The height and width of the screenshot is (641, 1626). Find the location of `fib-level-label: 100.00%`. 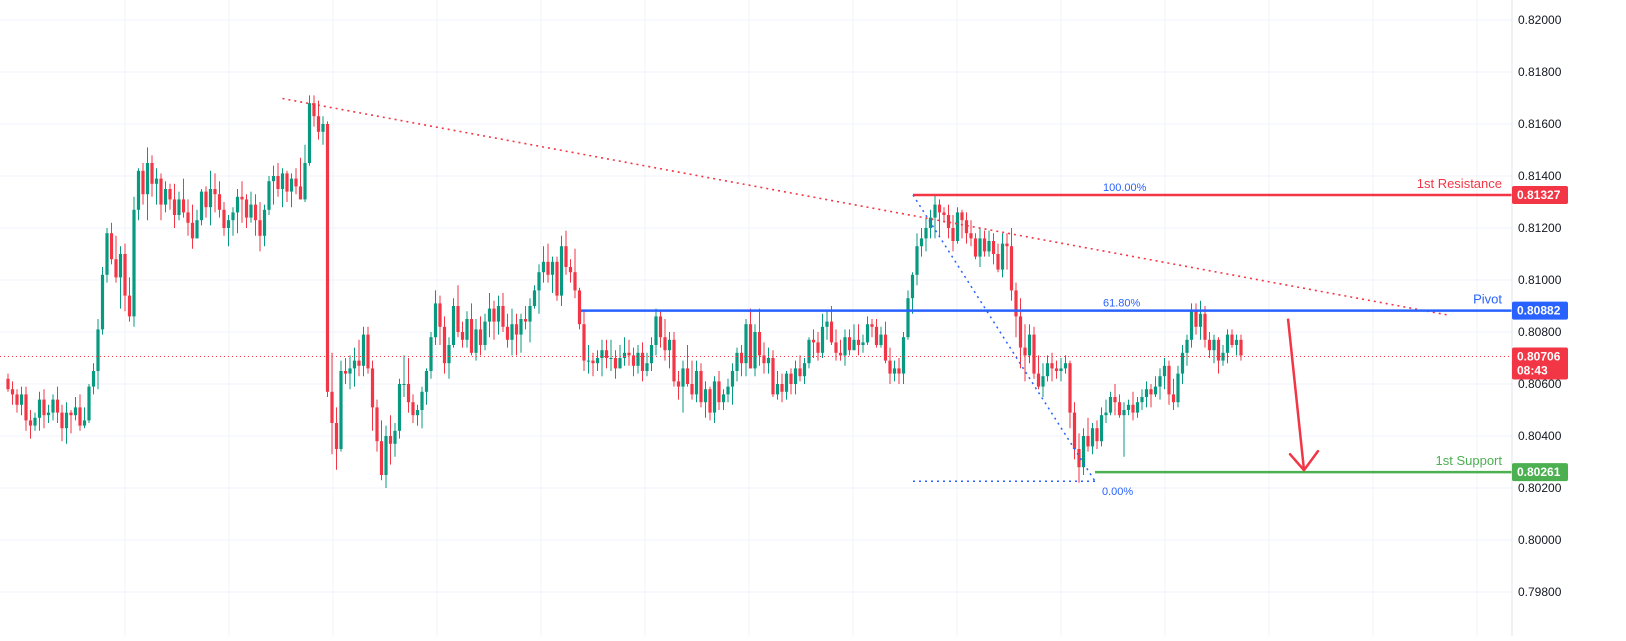

fib-level-label: 100.00% is located at coordinates (1125, 188).